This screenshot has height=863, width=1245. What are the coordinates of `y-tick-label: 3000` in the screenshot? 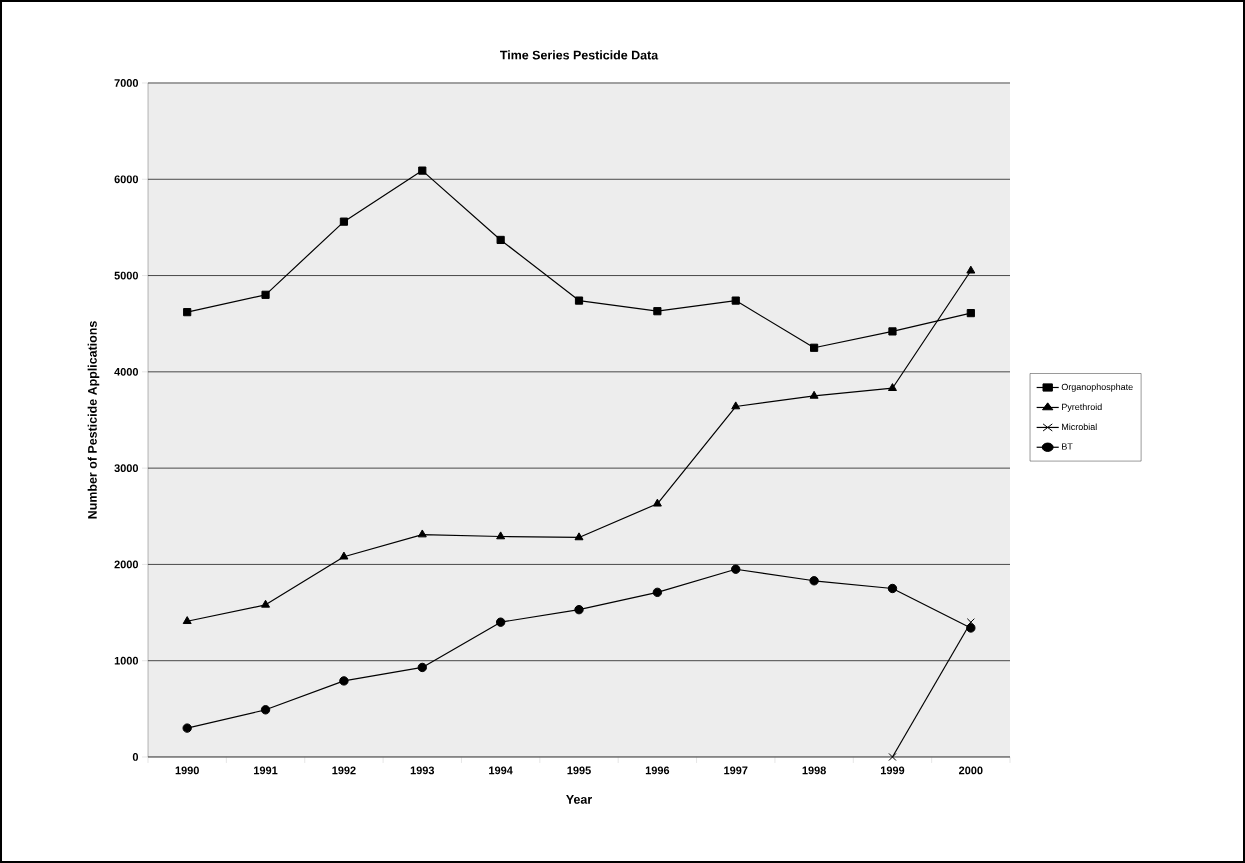 It's located at (126, 468).